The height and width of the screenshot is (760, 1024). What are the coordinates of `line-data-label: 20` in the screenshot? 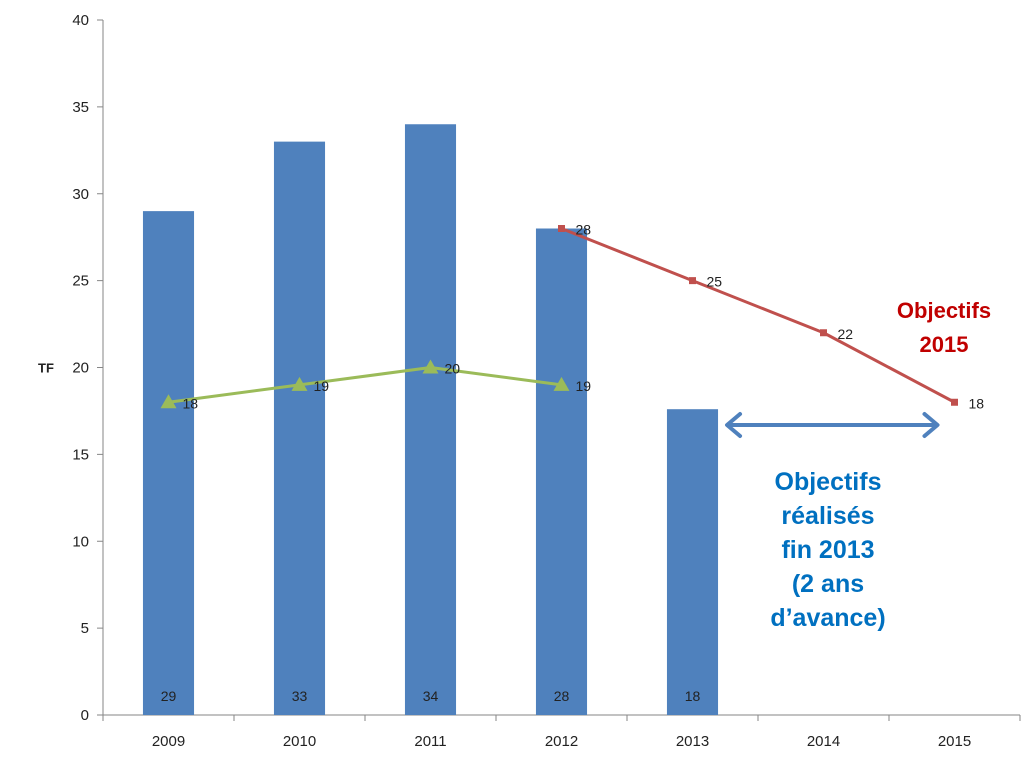 It's located at (453, 369).